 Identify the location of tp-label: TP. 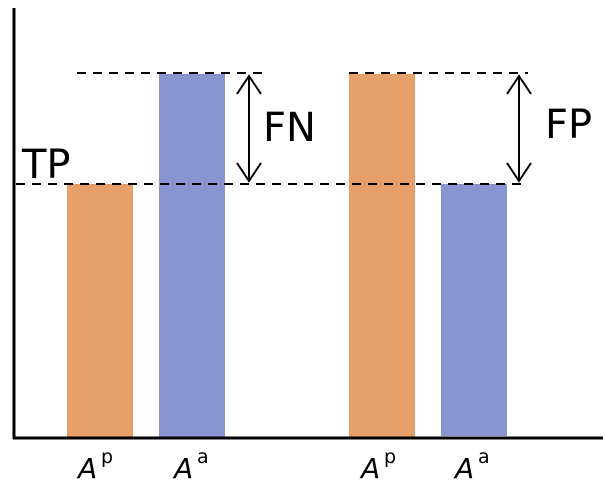
(46, 165).